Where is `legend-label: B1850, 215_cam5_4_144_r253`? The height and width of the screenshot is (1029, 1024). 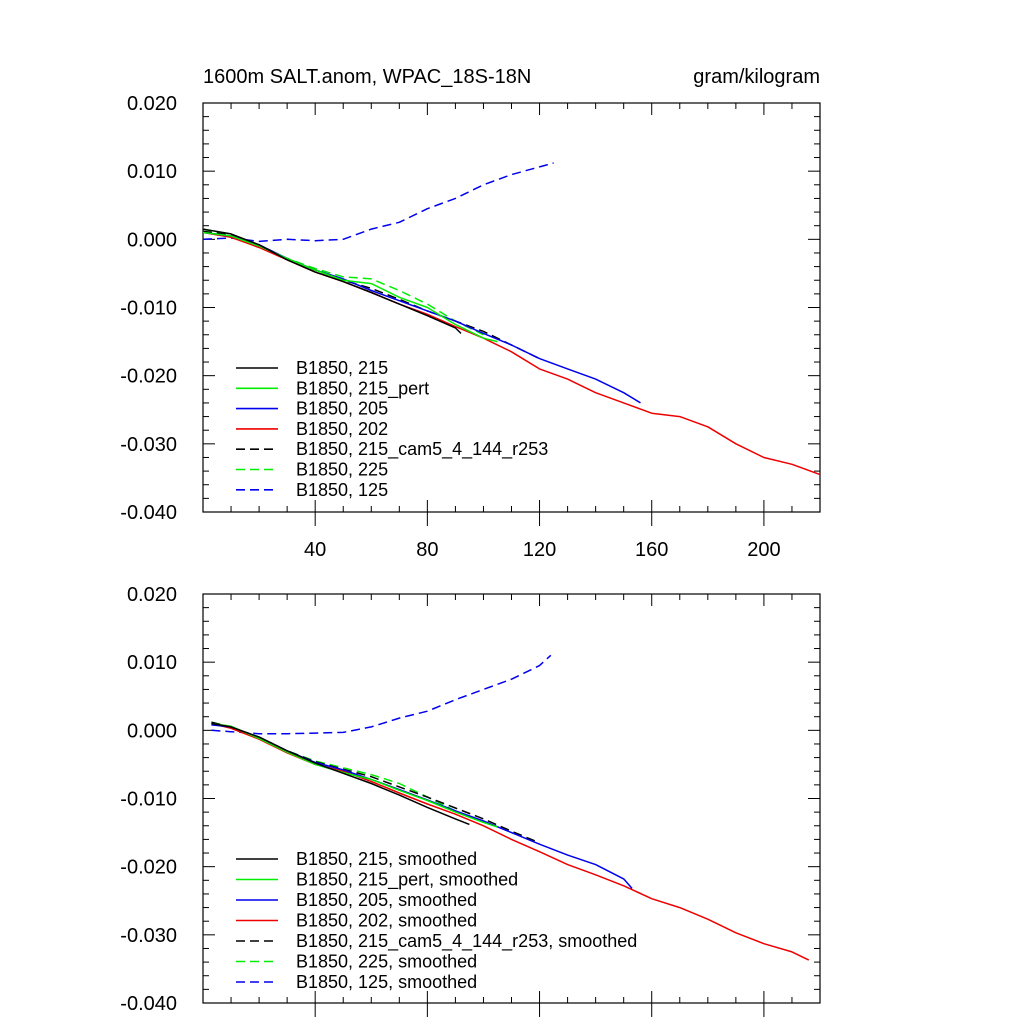 legend-label: B1850, 215_cam5_4_144_r253 is located at coordinates (422, 449).